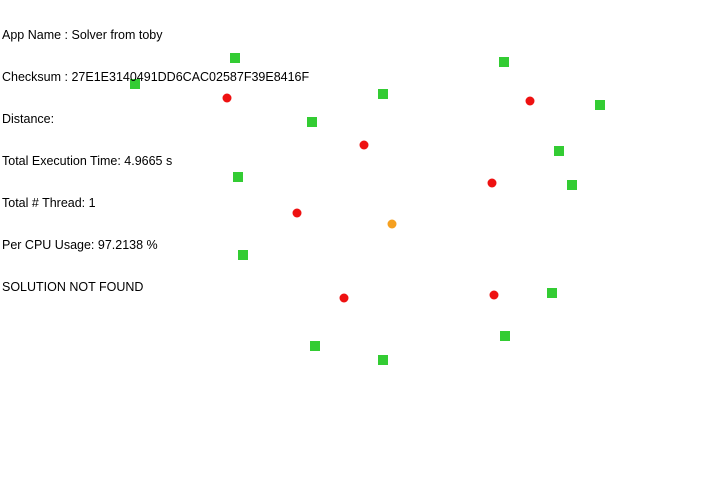 The image size is (726, 500). What do you see at coordinates (87, 161) in the screenshot?
I see `execution-time-text: Total Execution Time: 4.9665 s` at bounding box center [87, 161].